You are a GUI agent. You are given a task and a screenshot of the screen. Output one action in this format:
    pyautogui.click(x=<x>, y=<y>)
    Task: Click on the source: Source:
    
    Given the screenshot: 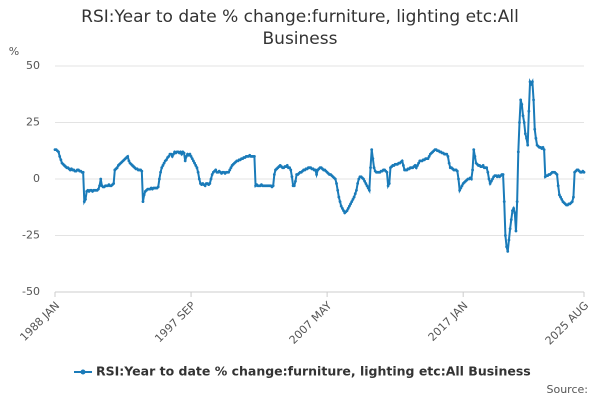 What is the action you would take?
    pyautogui.click(x=568, y=389)
    